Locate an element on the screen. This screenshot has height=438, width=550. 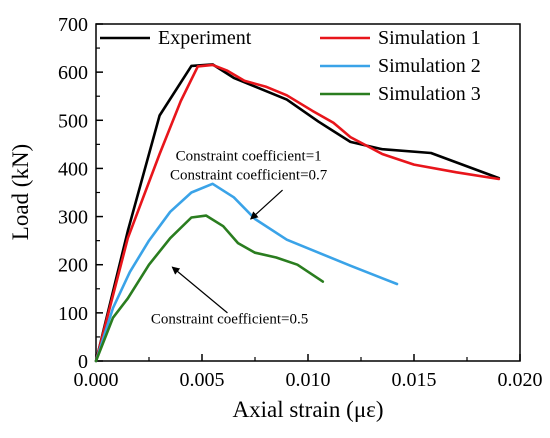
x-tick-label: 0.015 is located at coordinates (414, 380).